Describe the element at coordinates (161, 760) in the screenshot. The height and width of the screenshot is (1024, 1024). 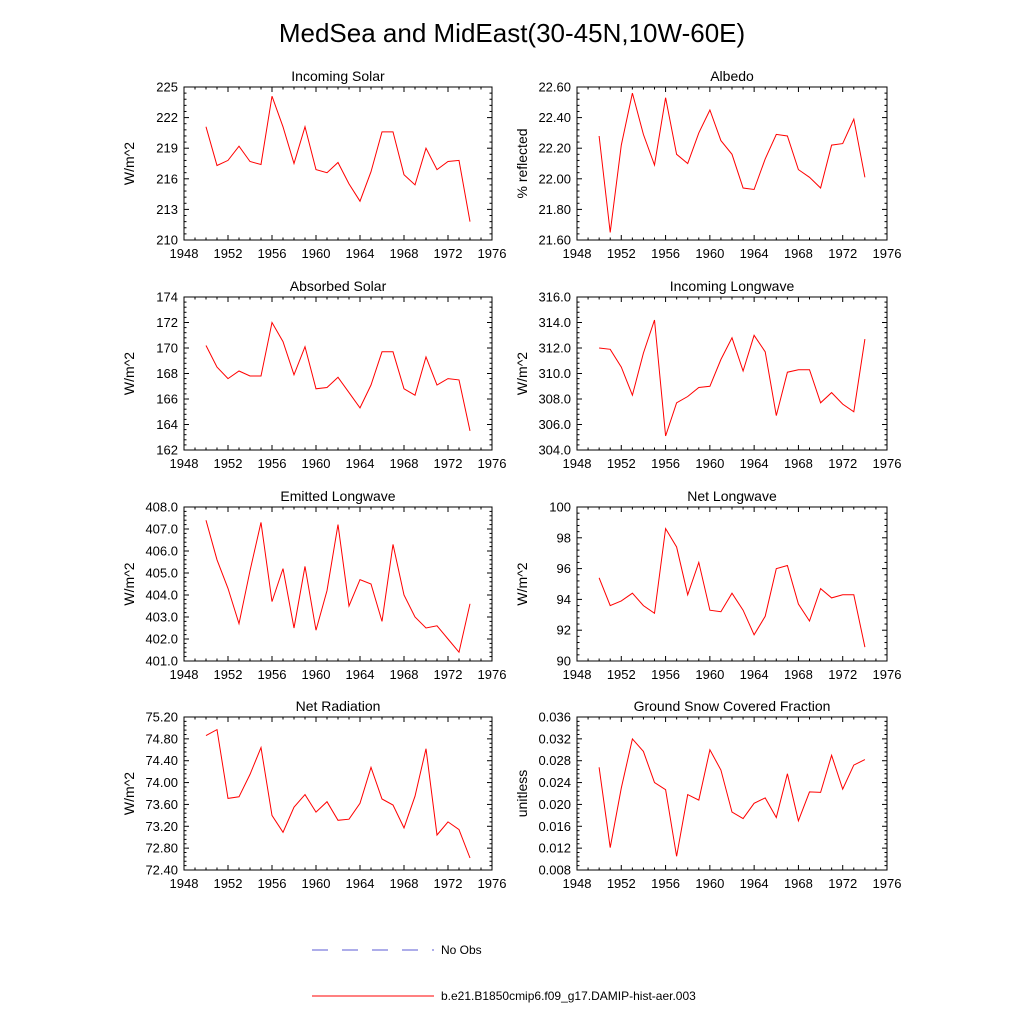
I see `y-tick-label: 74.40` at that location.